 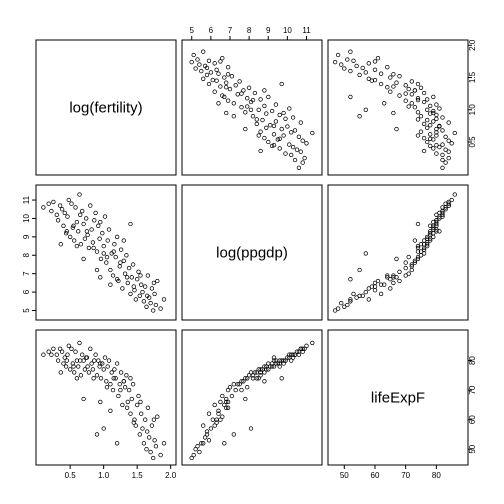 I want to click on x-tick-label-log-fertility: 2.0, so click(x=171, y=475).